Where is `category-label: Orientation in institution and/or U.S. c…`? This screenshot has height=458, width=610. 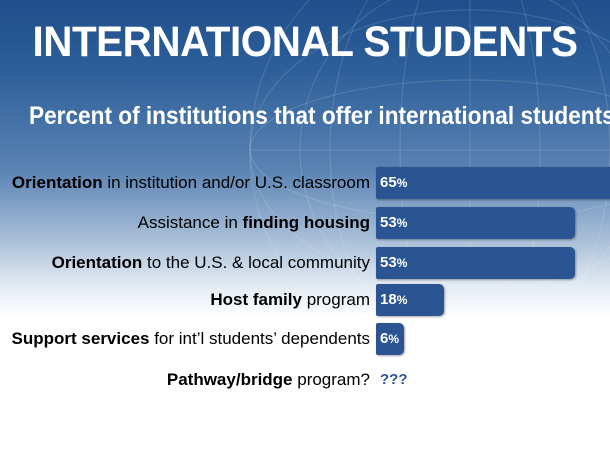 category-label: Orientation in institution and/or U.S. c… is located at coordinates (190, 182).